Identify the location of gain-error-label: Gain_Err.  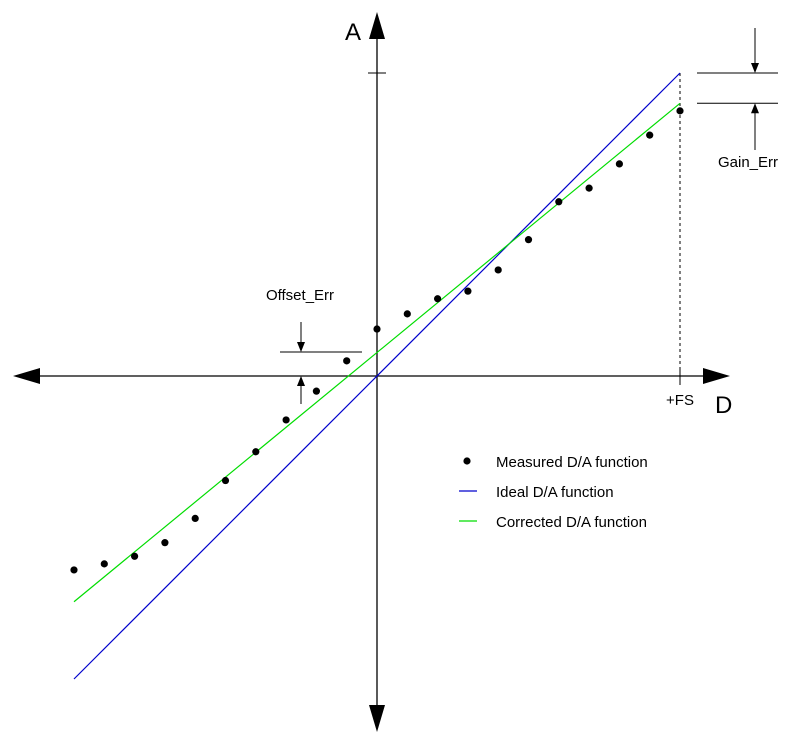
(748, 162).